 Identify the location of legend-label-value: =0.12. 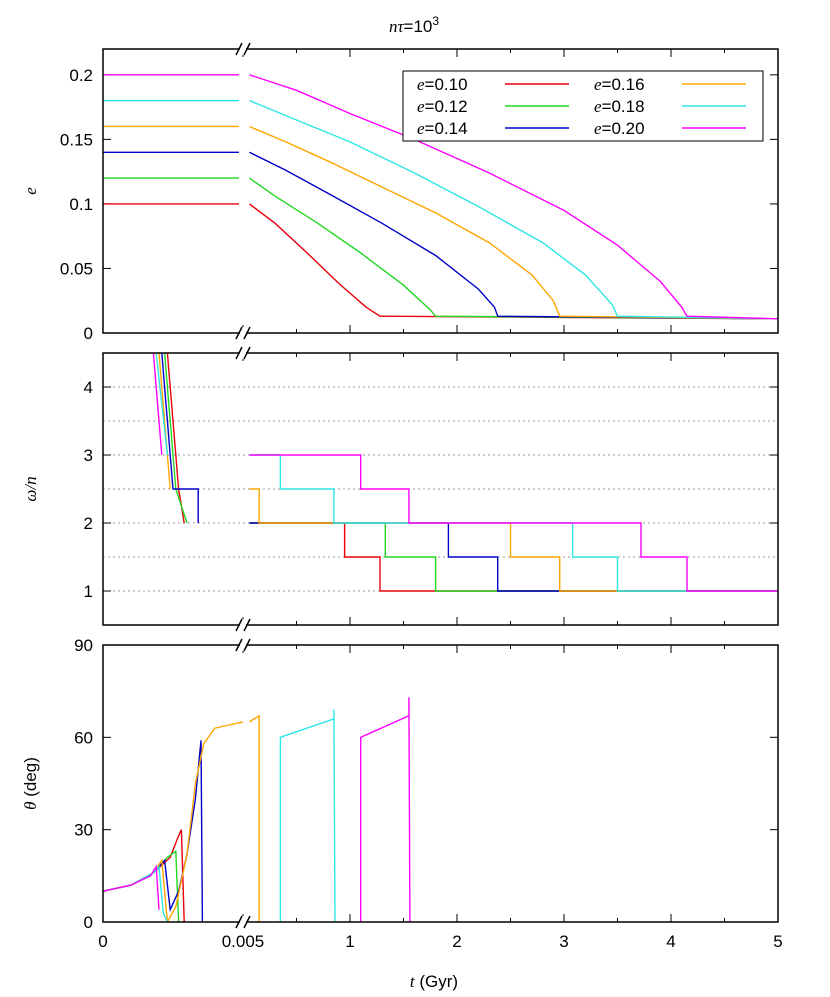
(446, 106).